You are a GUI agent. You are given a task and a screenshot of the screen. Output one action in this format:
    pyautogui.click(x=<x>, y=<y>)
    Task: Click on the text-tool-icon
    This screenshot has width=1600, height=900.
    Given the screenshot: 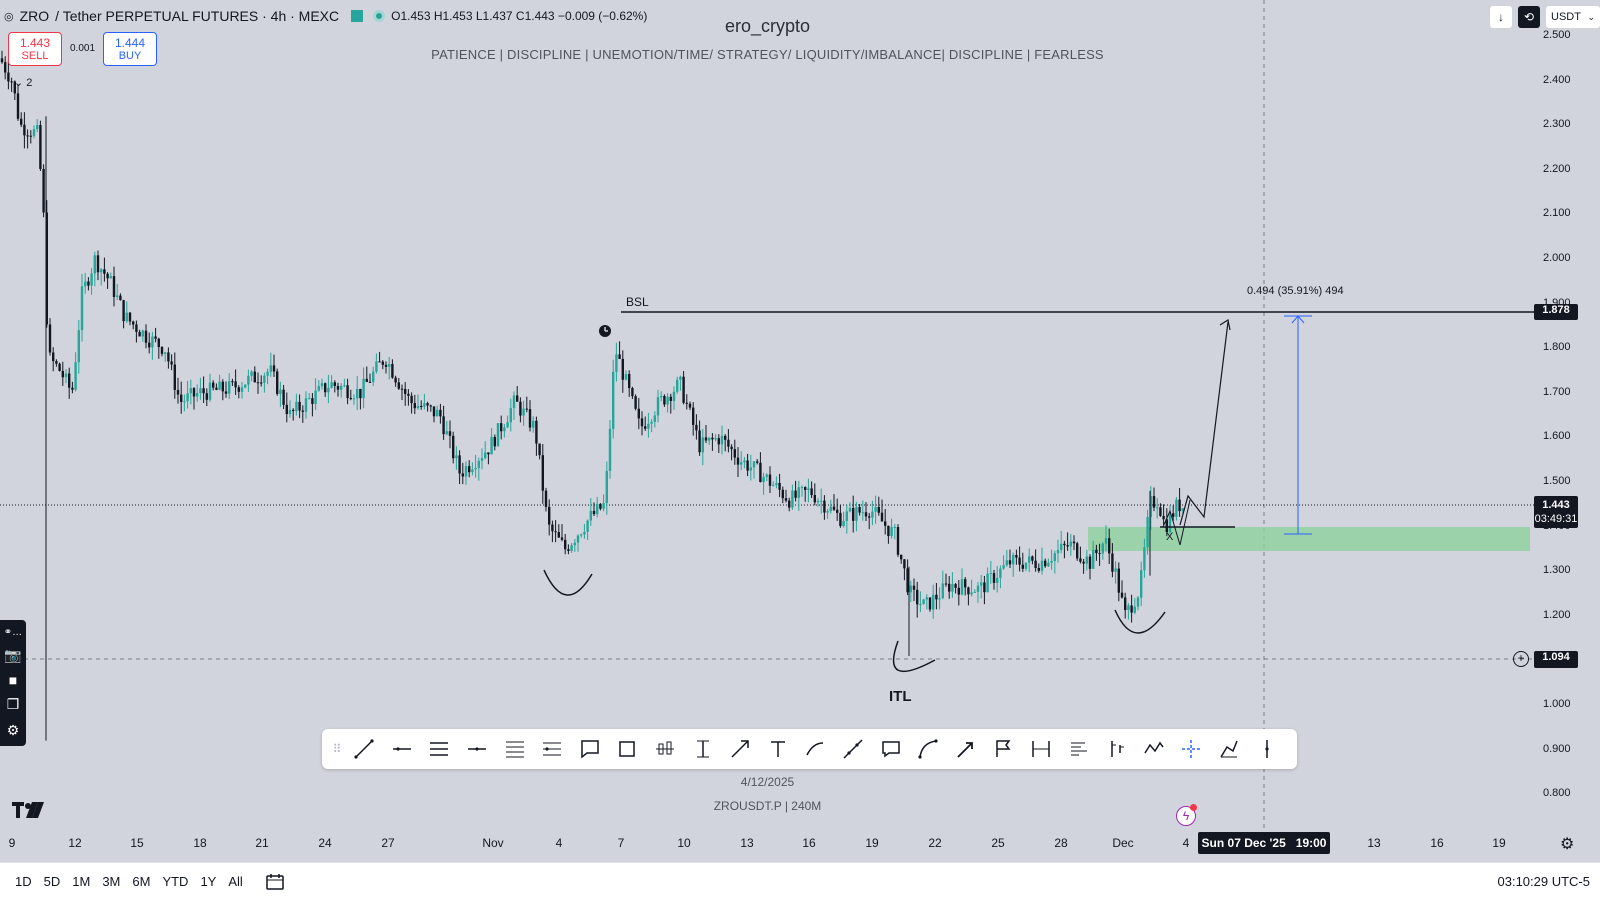 What is the action you would take?
    pyautogui.click(x=778, y=749)
    